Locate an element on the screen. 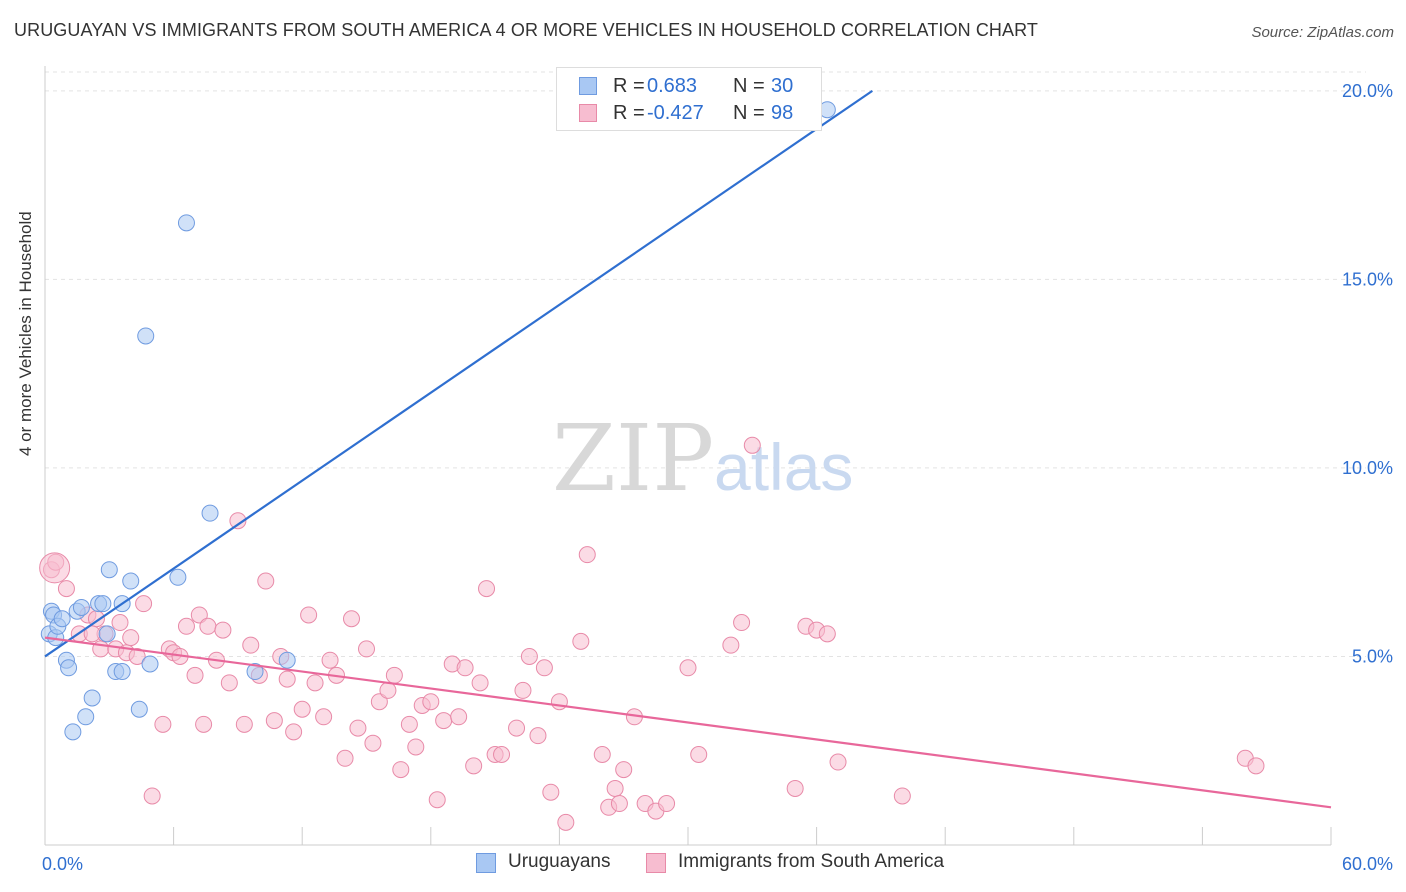 This screenshot has height=892, width=1406. x-tick-label-min: 0.0% is located at coordinates (62, 864).